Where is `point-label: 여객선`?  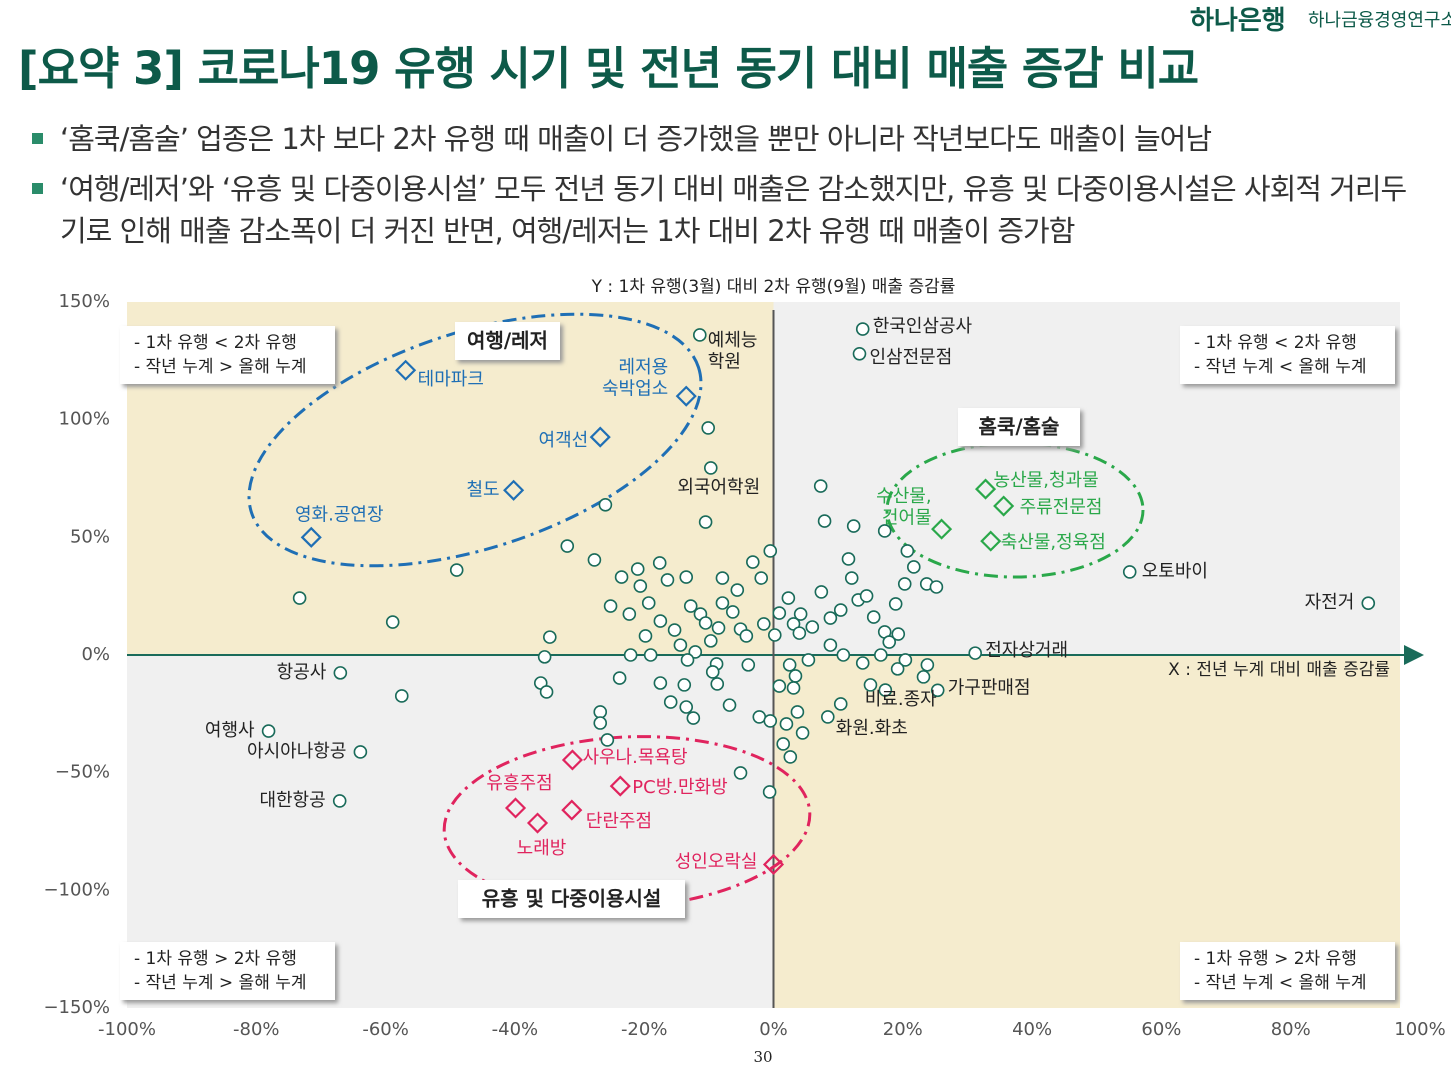
point-label: 여객선 is located at coordinates (564, 440).